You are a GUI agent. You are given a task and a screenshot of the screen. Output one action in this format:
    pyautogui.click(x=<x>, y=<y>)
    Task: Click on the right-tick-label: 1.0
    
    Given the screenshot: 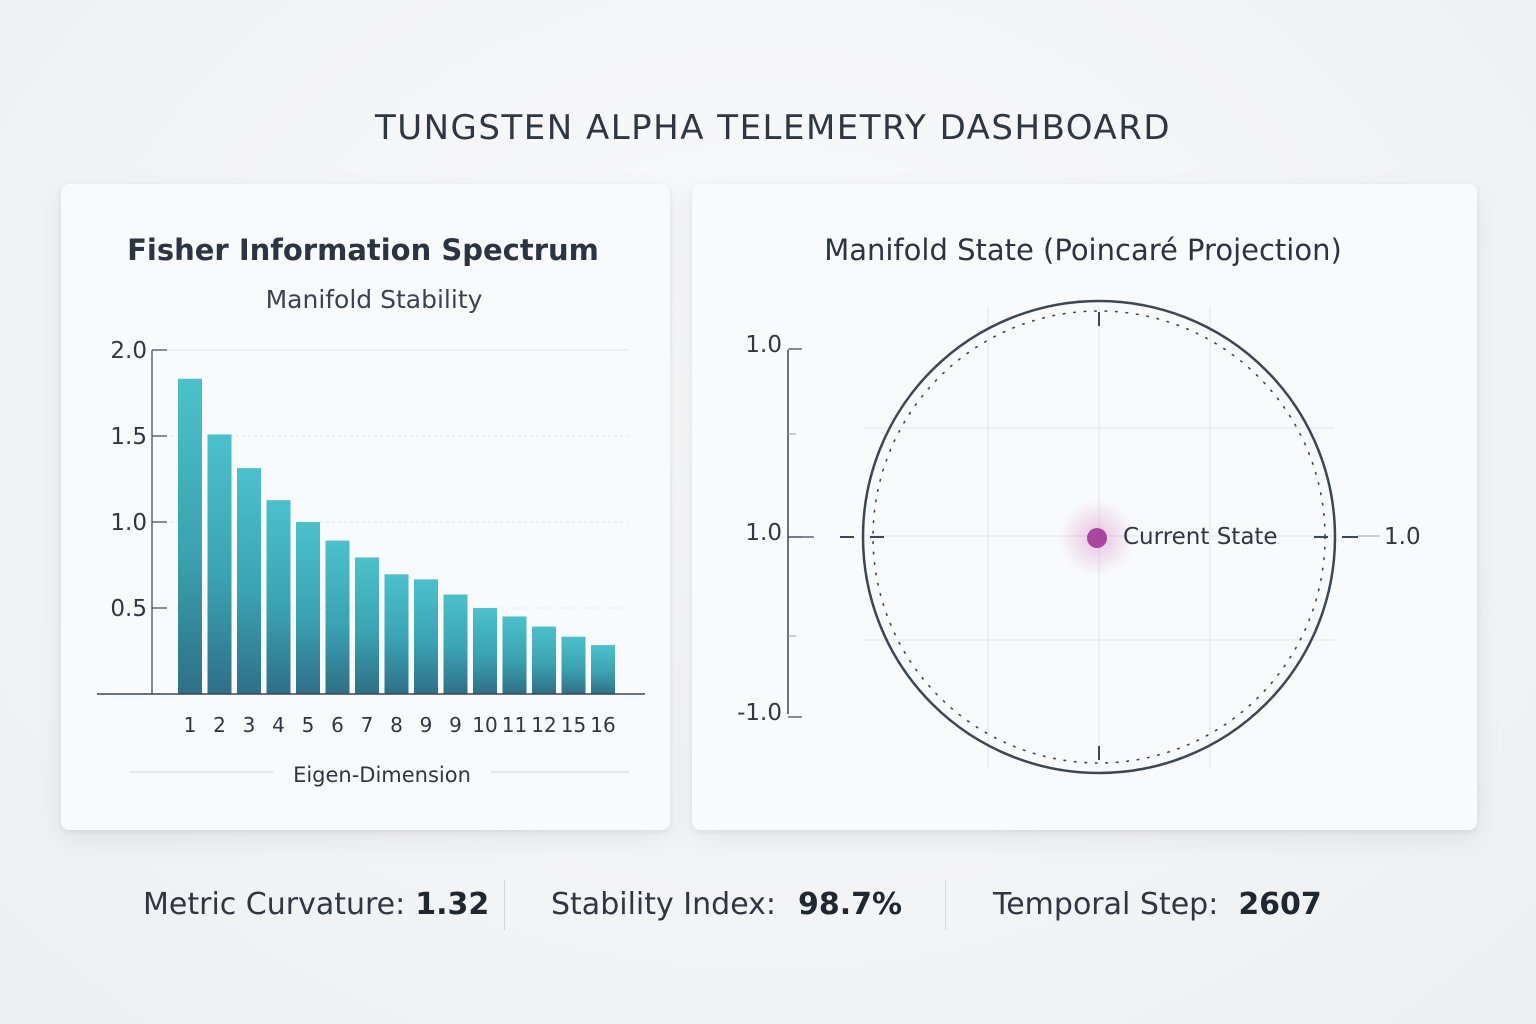 What is the action you would take?
    pyautogui.click(x=1402, y=537)
    